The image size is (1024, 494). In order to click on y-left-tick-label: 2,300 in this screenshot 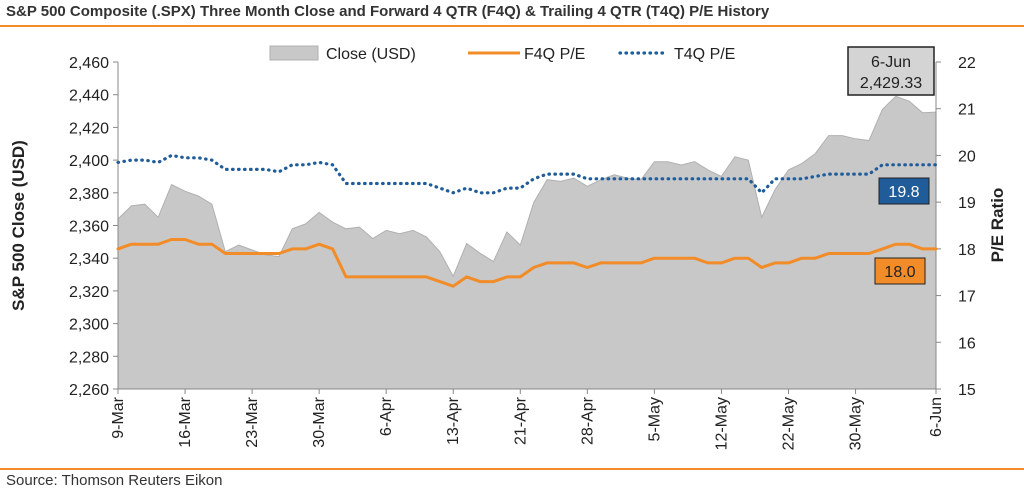, I will do `click(89, 325)`.